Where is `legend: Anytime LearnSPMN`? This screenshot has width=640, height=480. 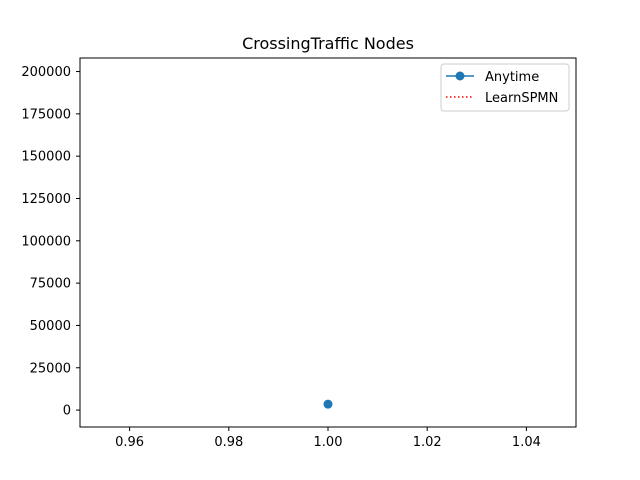 legend: Anytime LearnSPMN is located at coordinates (505, 87).